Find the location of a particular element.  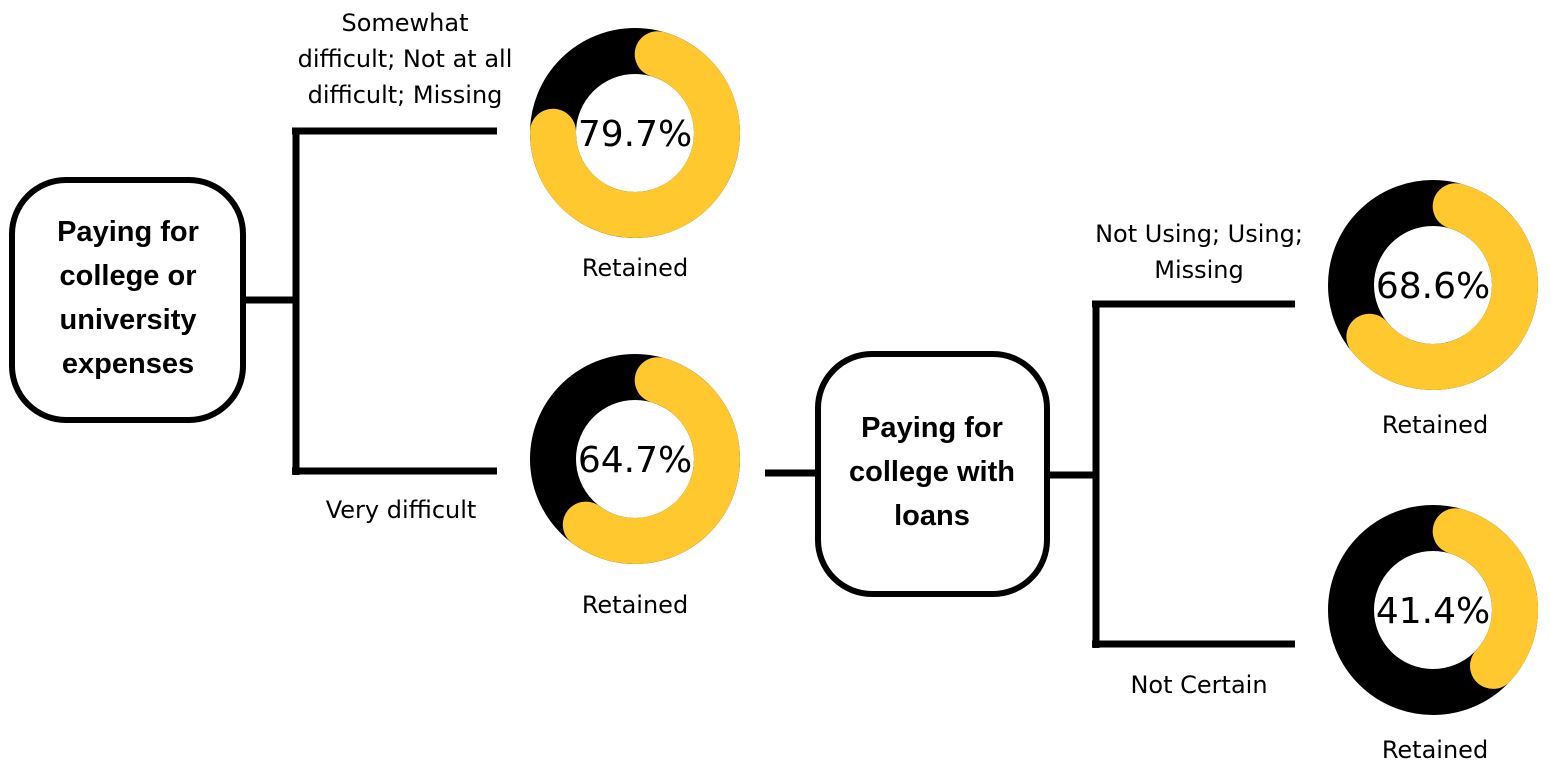

root-node-line-4: expenses is located at coordinates (128, 364).